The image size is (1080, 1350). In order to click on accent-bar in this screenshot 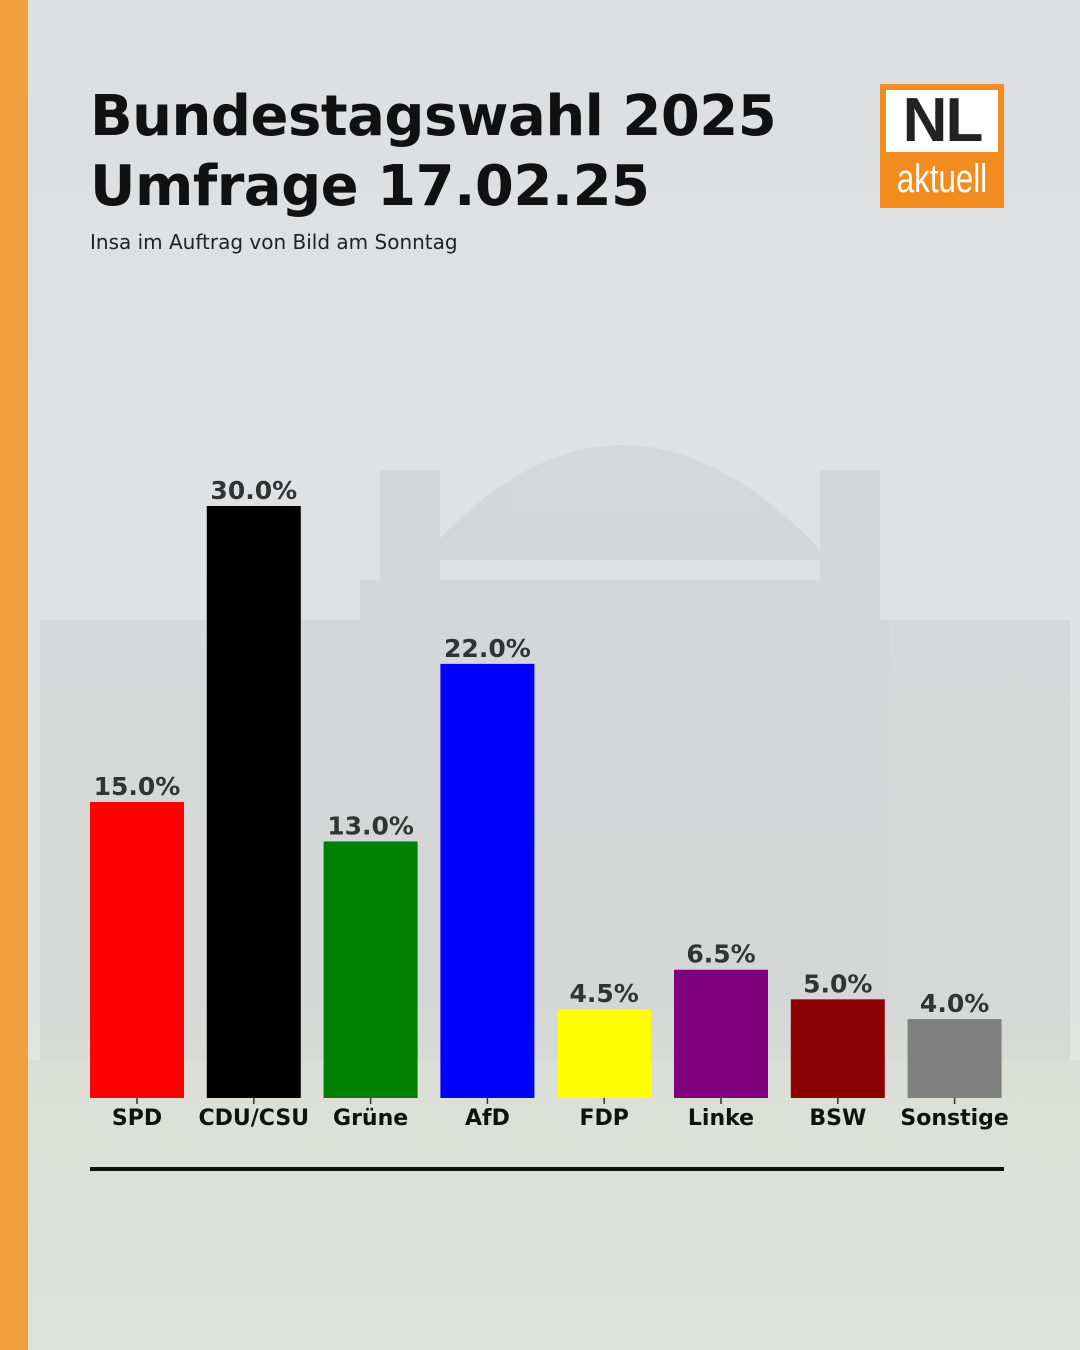, I will do `click(14, 675)`.